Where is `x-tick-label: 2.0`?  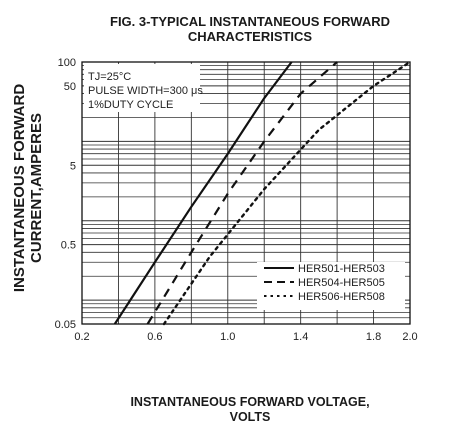 x-tick-label: 2.0 is located at coordinates (409, 337).